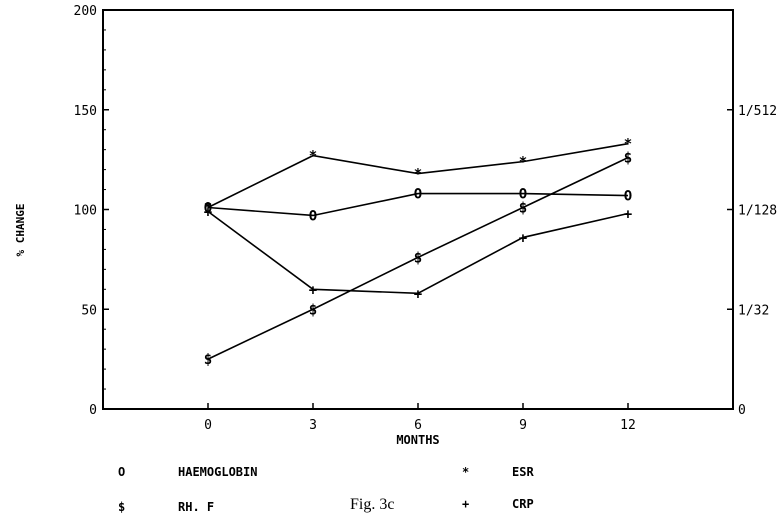 This screenshot has width=780, height=519. Describe the element at coordinates (753, 310) in the screenshot. I see `y2-tick-label: 1/32` at that location.